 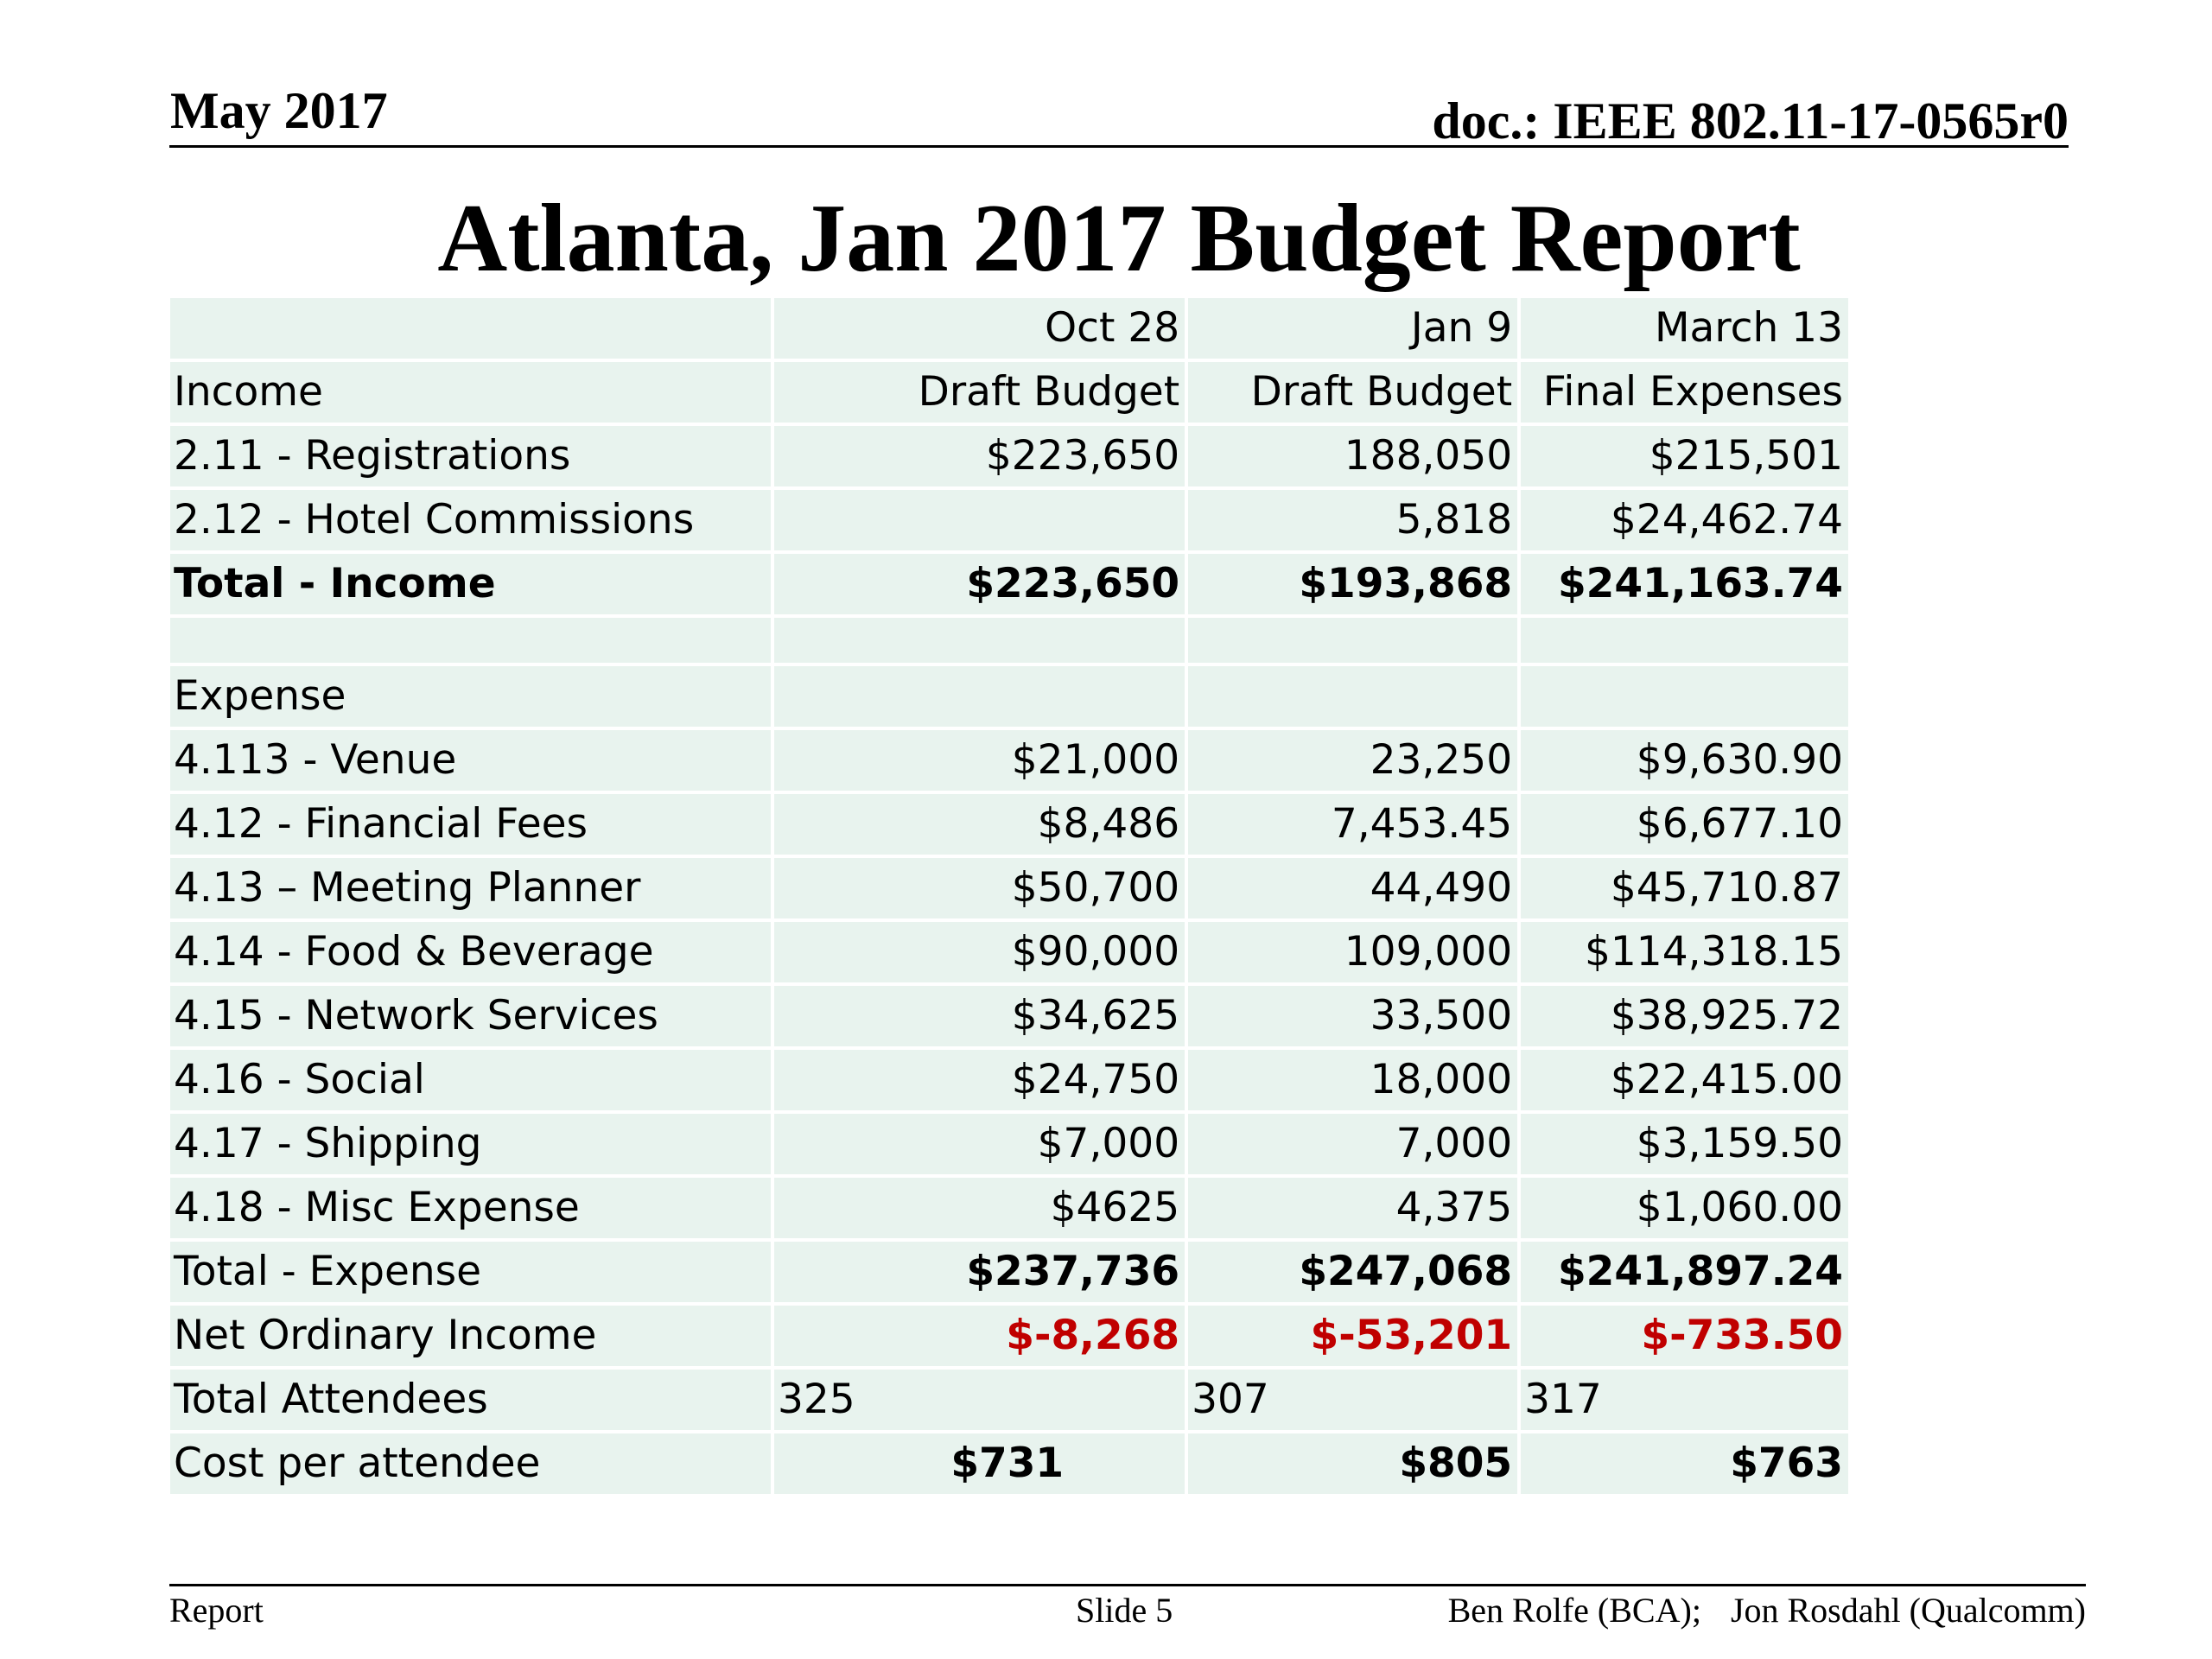 I want to click on table-row-dates: Oct 28 Jan 9 March 13, so click(x=1009, y=330).